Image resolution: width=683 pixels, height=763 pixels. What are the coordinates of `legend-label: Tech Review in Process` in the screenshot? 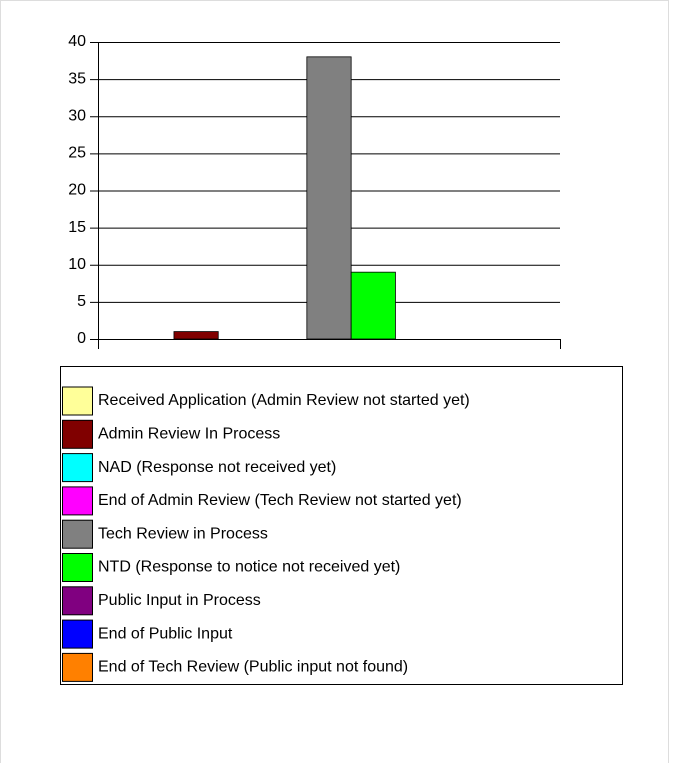 It's located at (183, 533).